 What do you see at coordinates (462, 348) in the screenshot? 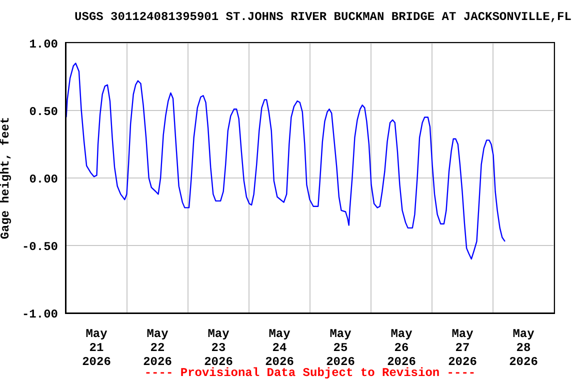
I see `x-tick-label: May 27 2026` at bounding box center [462, 348].